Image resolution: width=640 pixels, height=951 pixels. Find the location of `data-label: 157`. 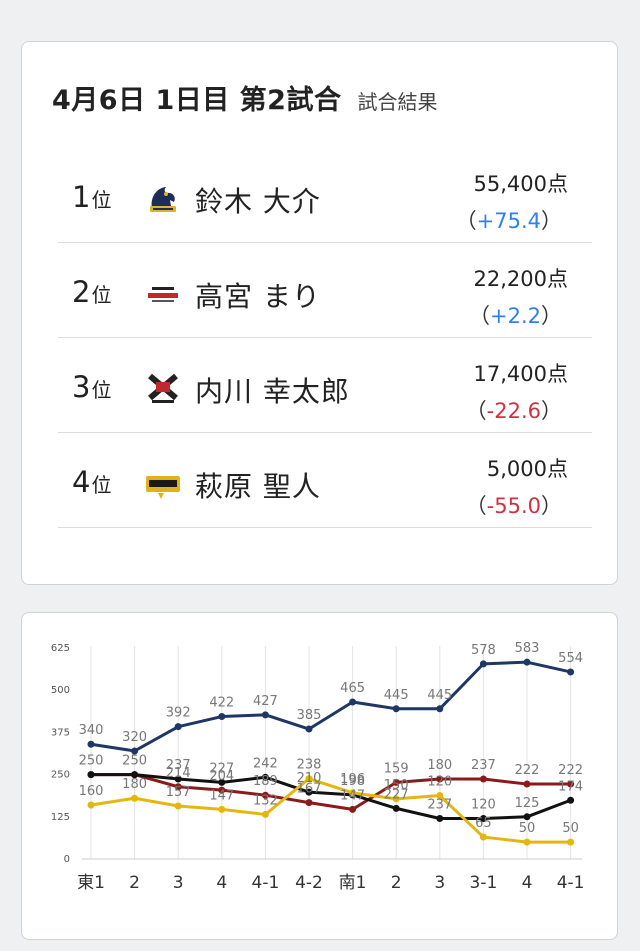

data-label: 157 is located at coordinates (178, 792).